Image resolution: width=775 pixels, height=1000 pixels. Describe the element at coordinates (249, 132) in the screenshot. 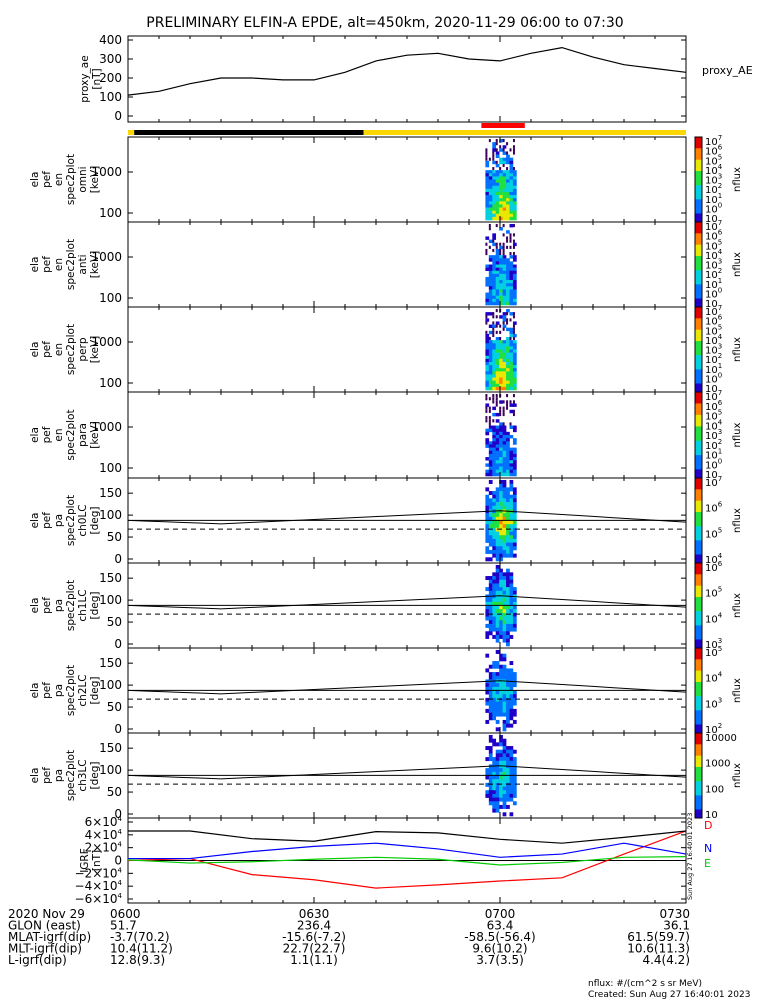

I see `sunlight-bar-segment` at that location.